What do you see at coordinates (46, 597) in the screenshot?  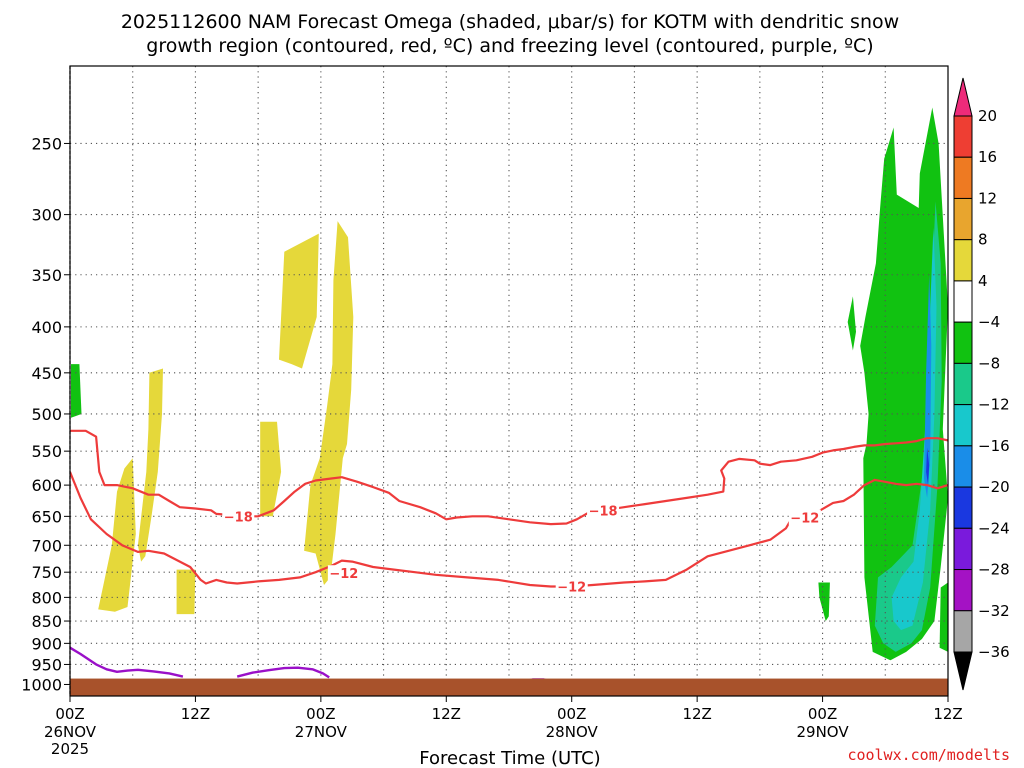 I see `y-tick-label: 800` at bounding box center [46, 597].